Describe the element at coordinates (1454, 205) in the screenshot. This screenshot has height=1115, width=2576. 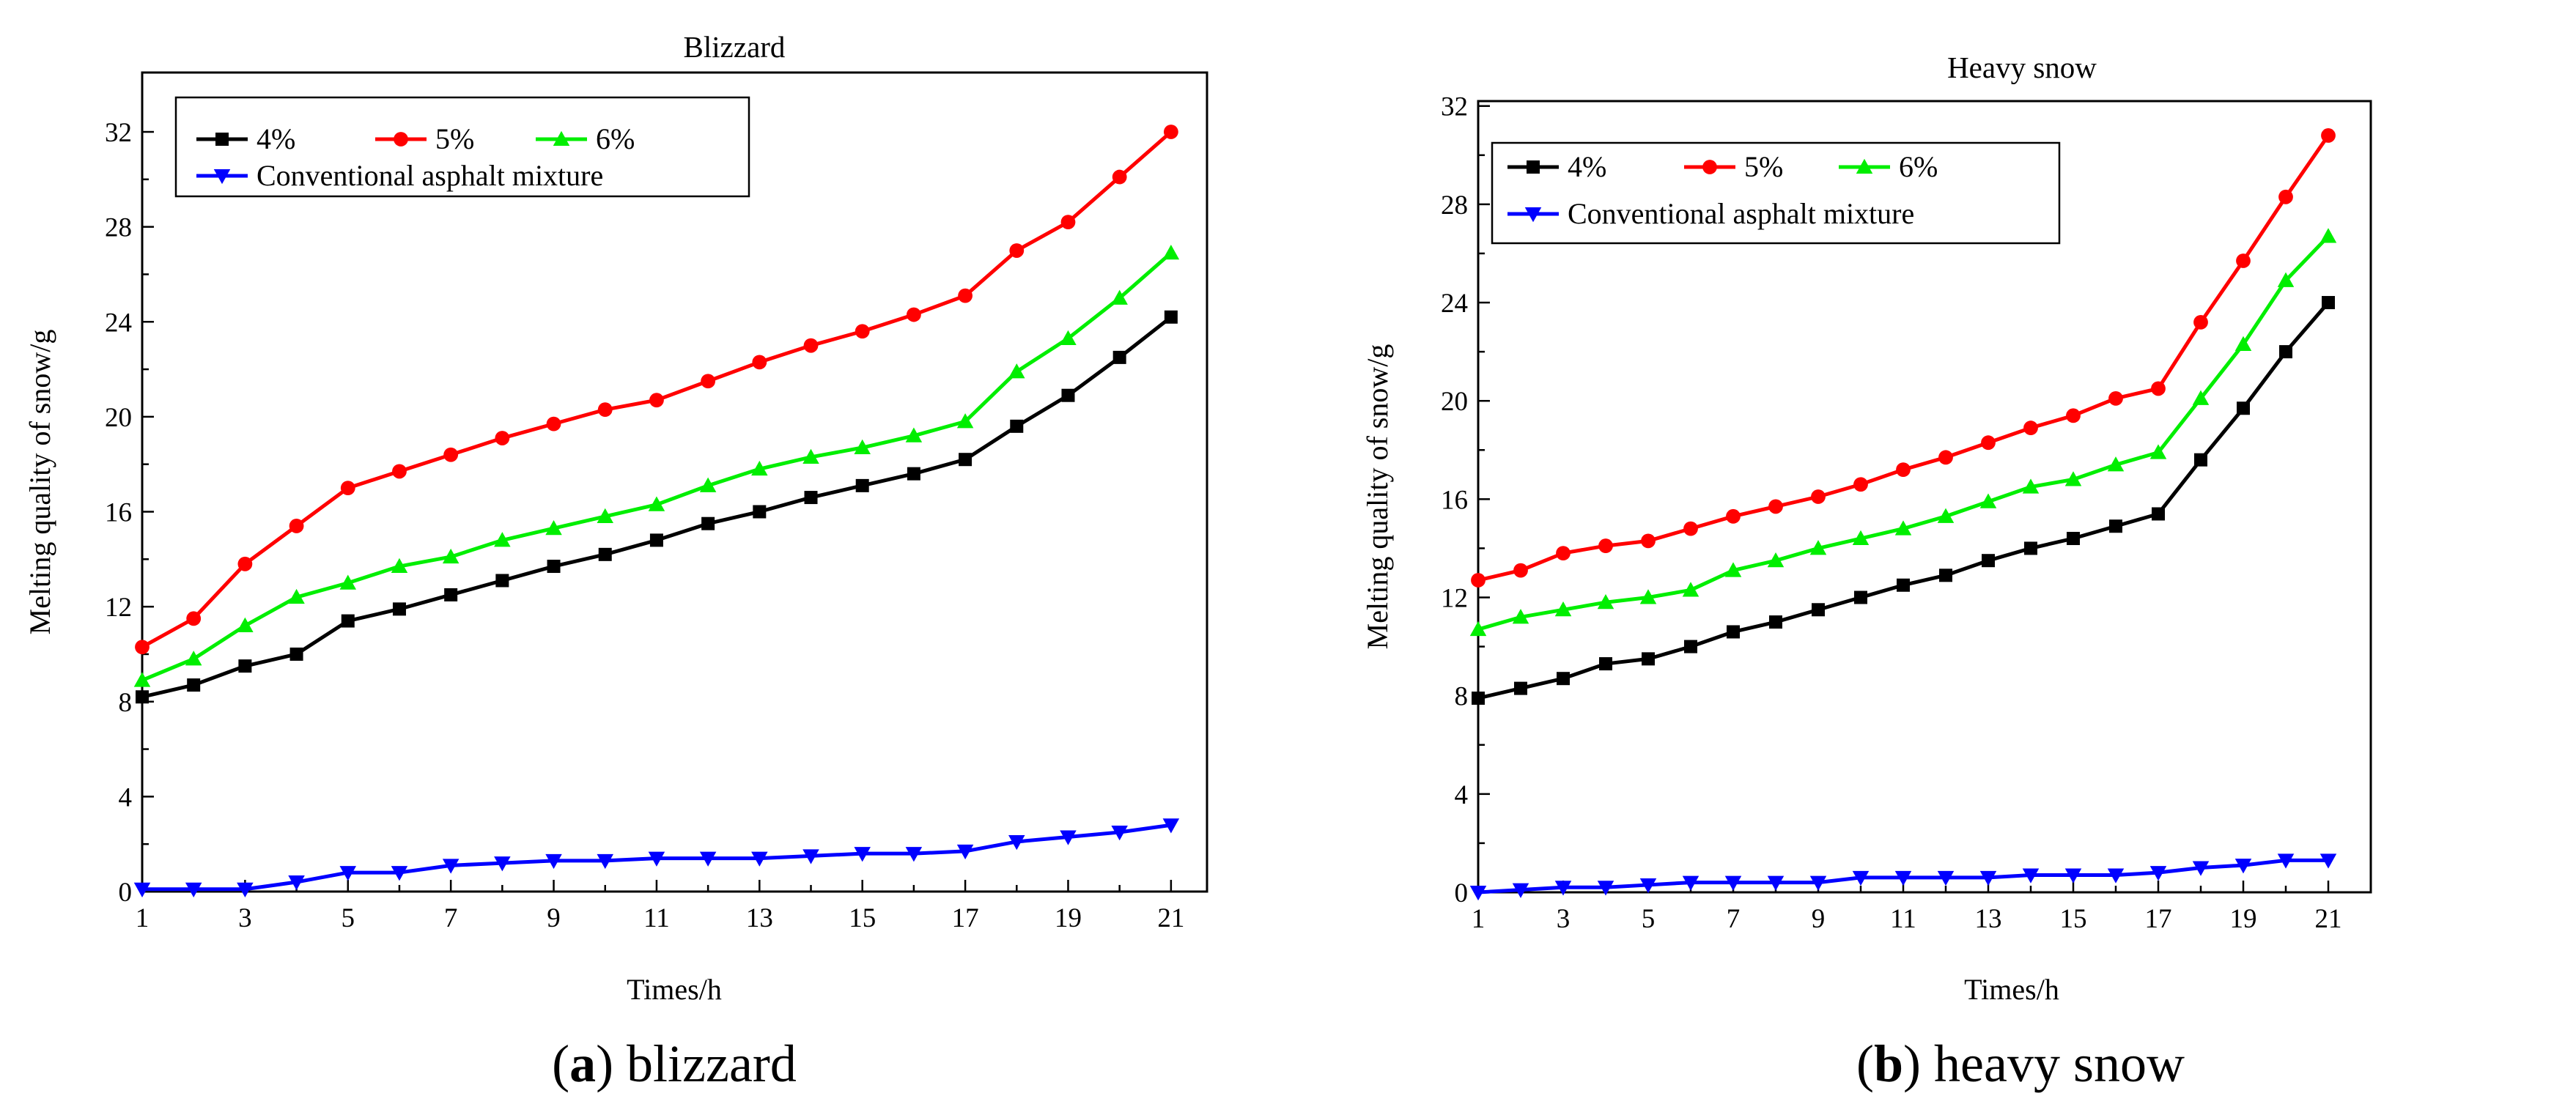
I see `y-tick-label: 28` at that location.